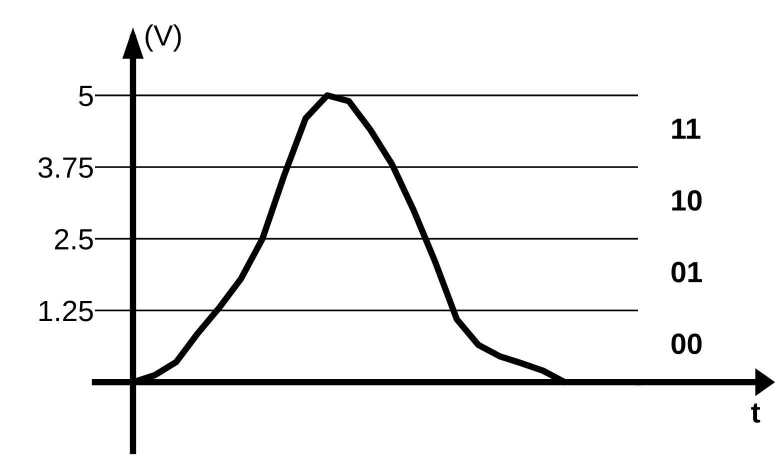 The image size is (775, 456). Describe the element at coordinates (686, 128) in the screenshot. I see `text: 11` at that location.